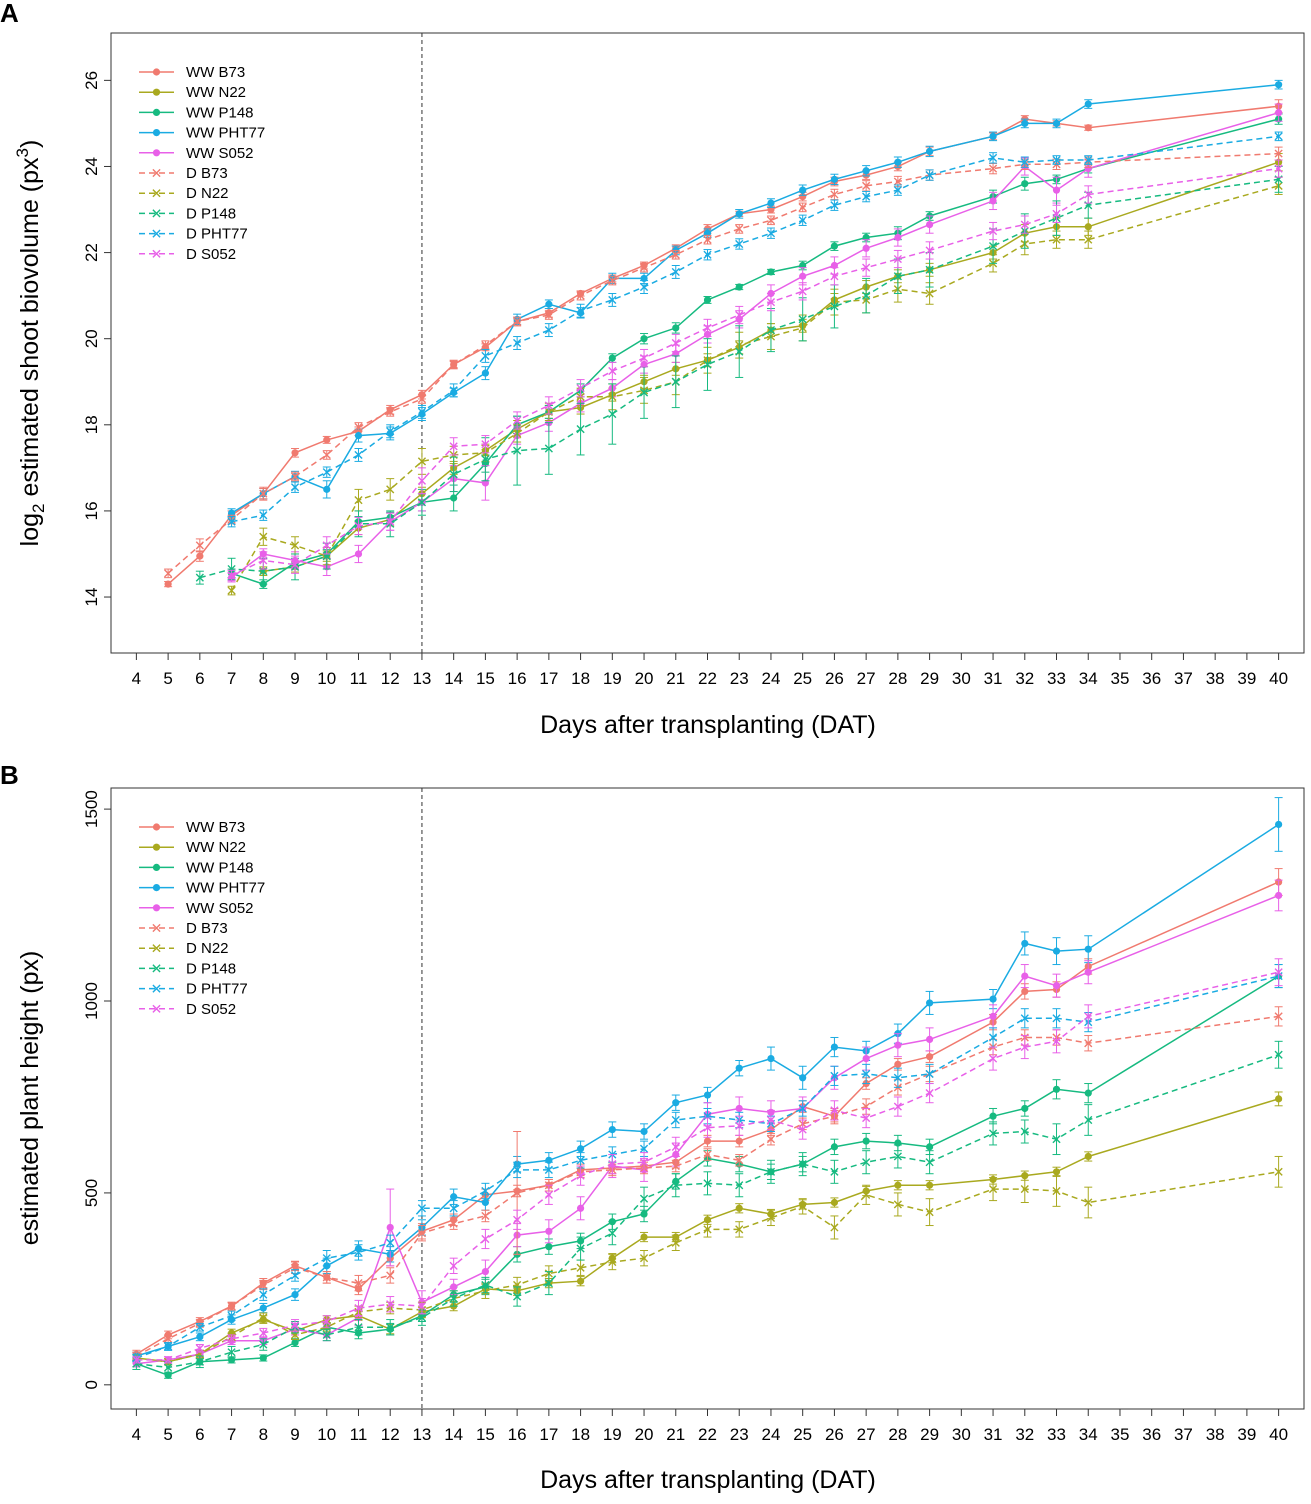 This screenshot has height=1504, width=1311. I want to click on x-tick-label: 32, so click(1024, 1434).